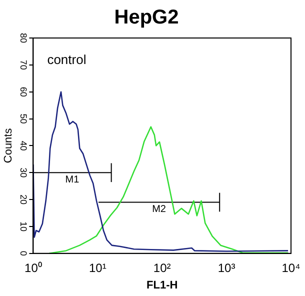 The height and width of the screenshot is (296, 305). Describe the element at coordinates (23, 253) in the screenshot. I see `y-tick-label: 0` at that location.